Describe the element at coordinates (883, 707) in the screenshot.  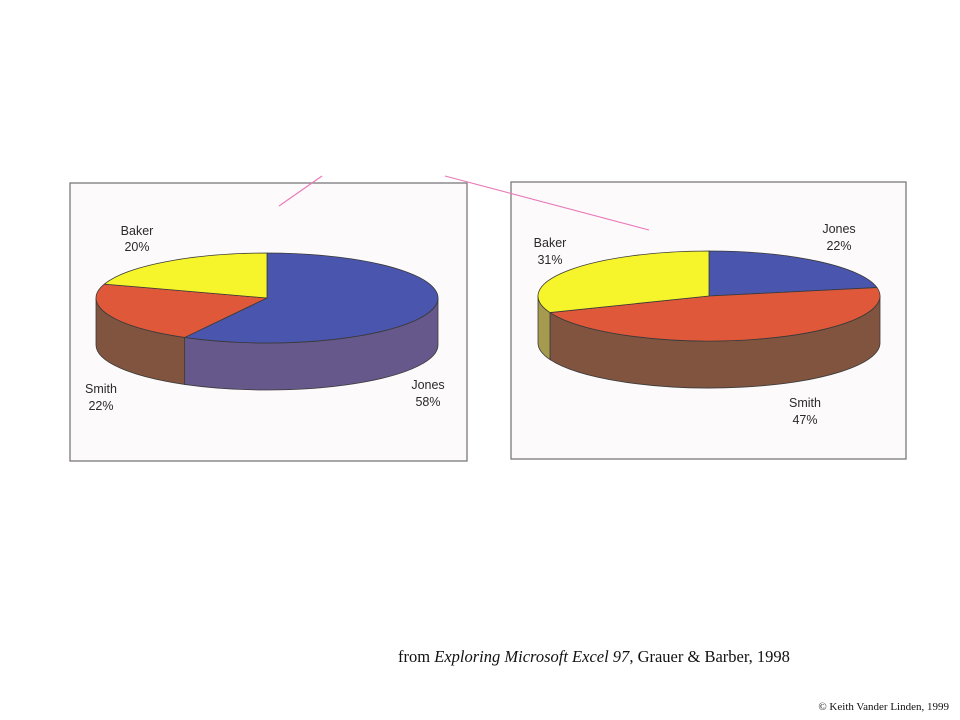
I see `copyright-notice: © Keith Vander Linden, 1999` at that location.